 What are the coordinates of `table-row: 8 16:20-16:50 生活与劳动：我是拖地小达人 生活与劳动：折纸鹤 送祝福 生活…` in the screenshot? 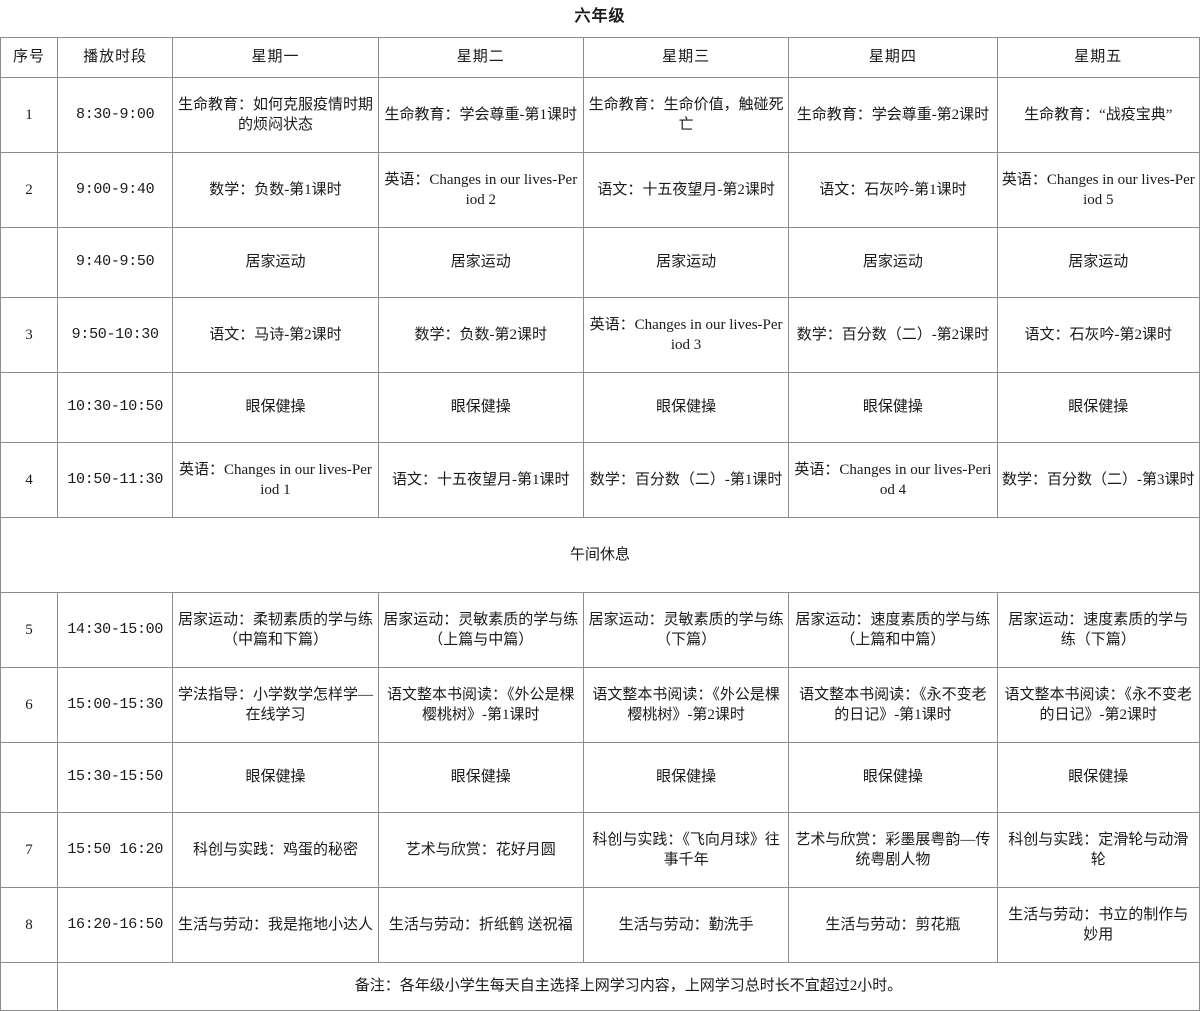 It's located at (600, 925).